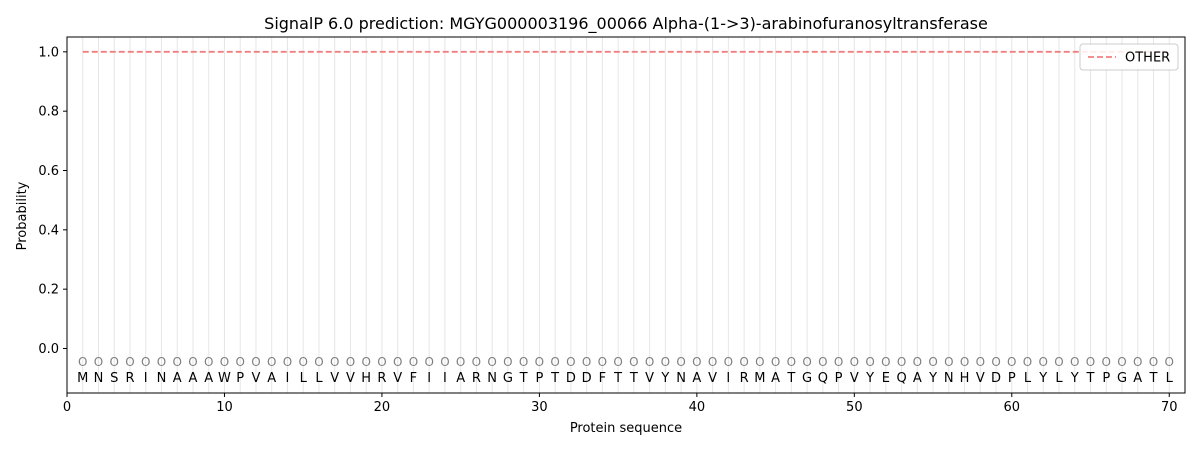  What do you see at coordinates (886, 378) in the screenshot?
I see `residue-letter: E` at bounding box center [886, 378].